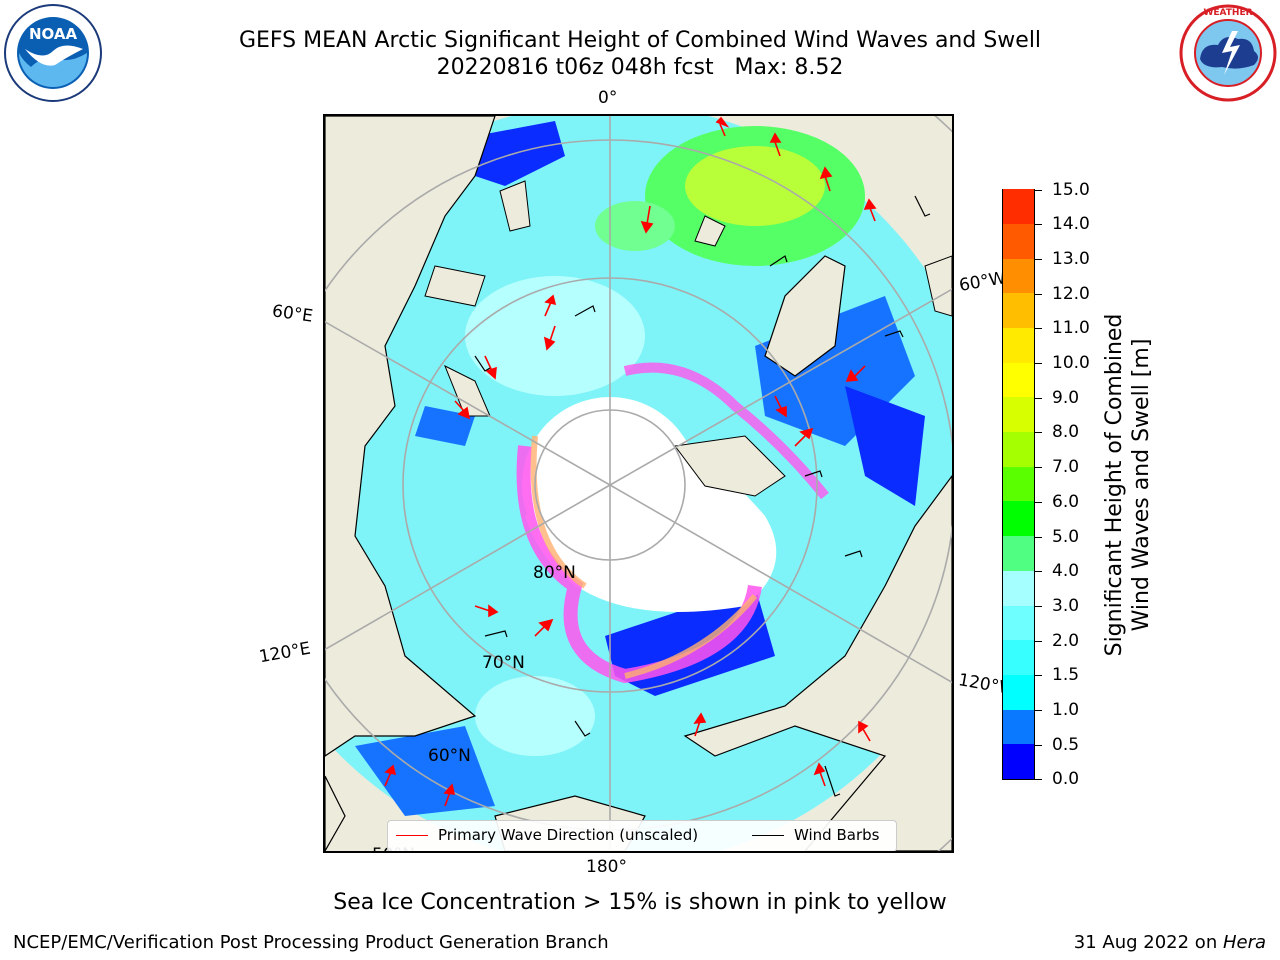  I want to click on lat-label-70n: 70°N, so click(503, 663).